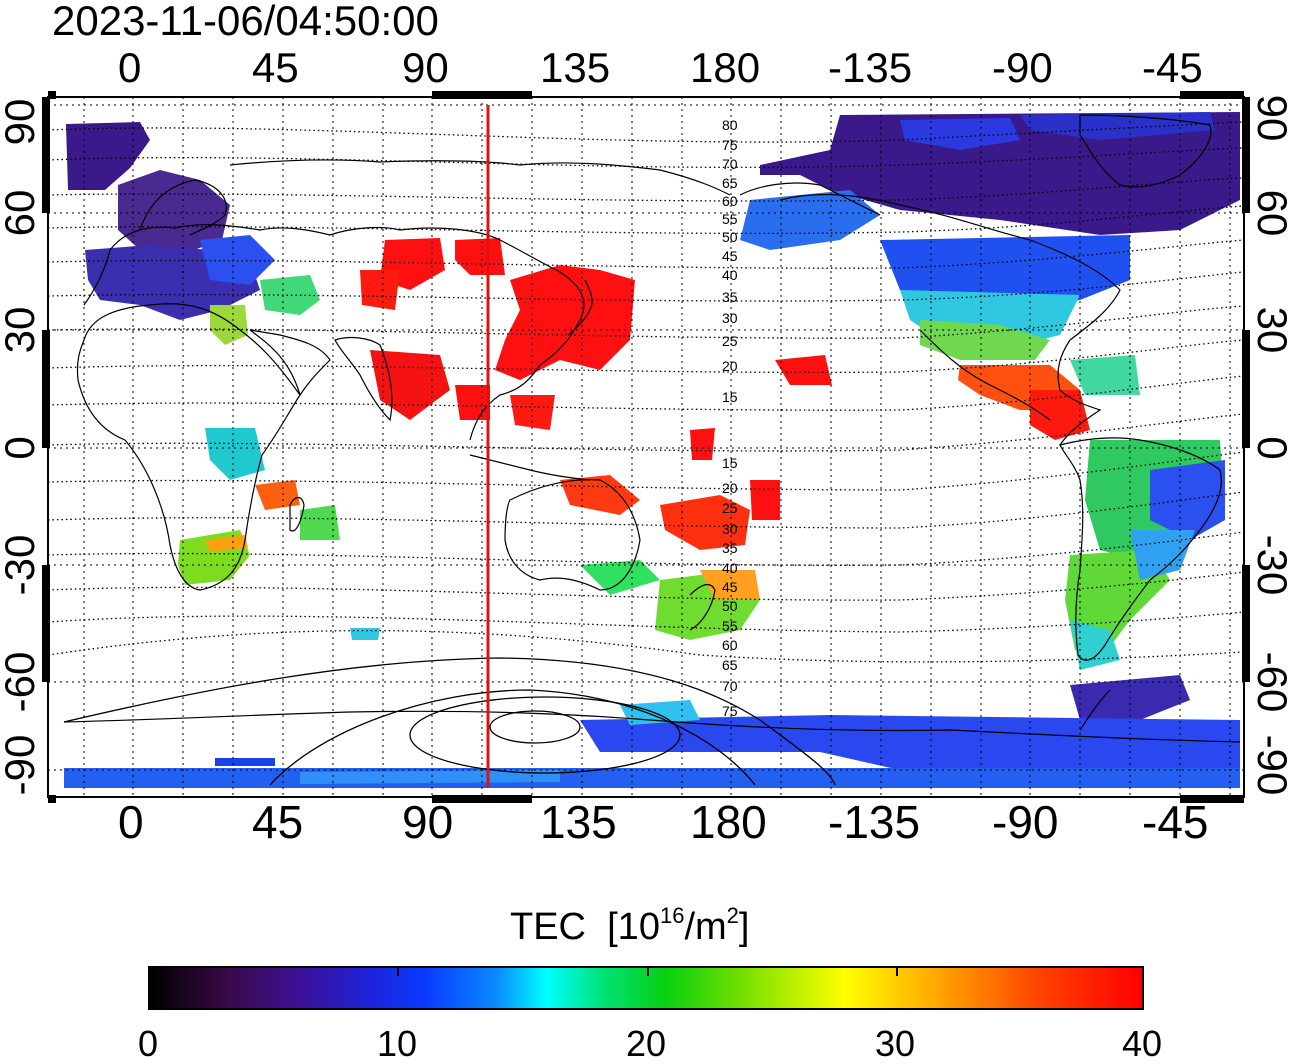 Image resolution: width=1294 pixels, height=1064 pixels. What do you see at coordinates (1271, 118) in the screenshot?
I see `right-lat-tick-label: 90` at bounding box center [1271, 118].